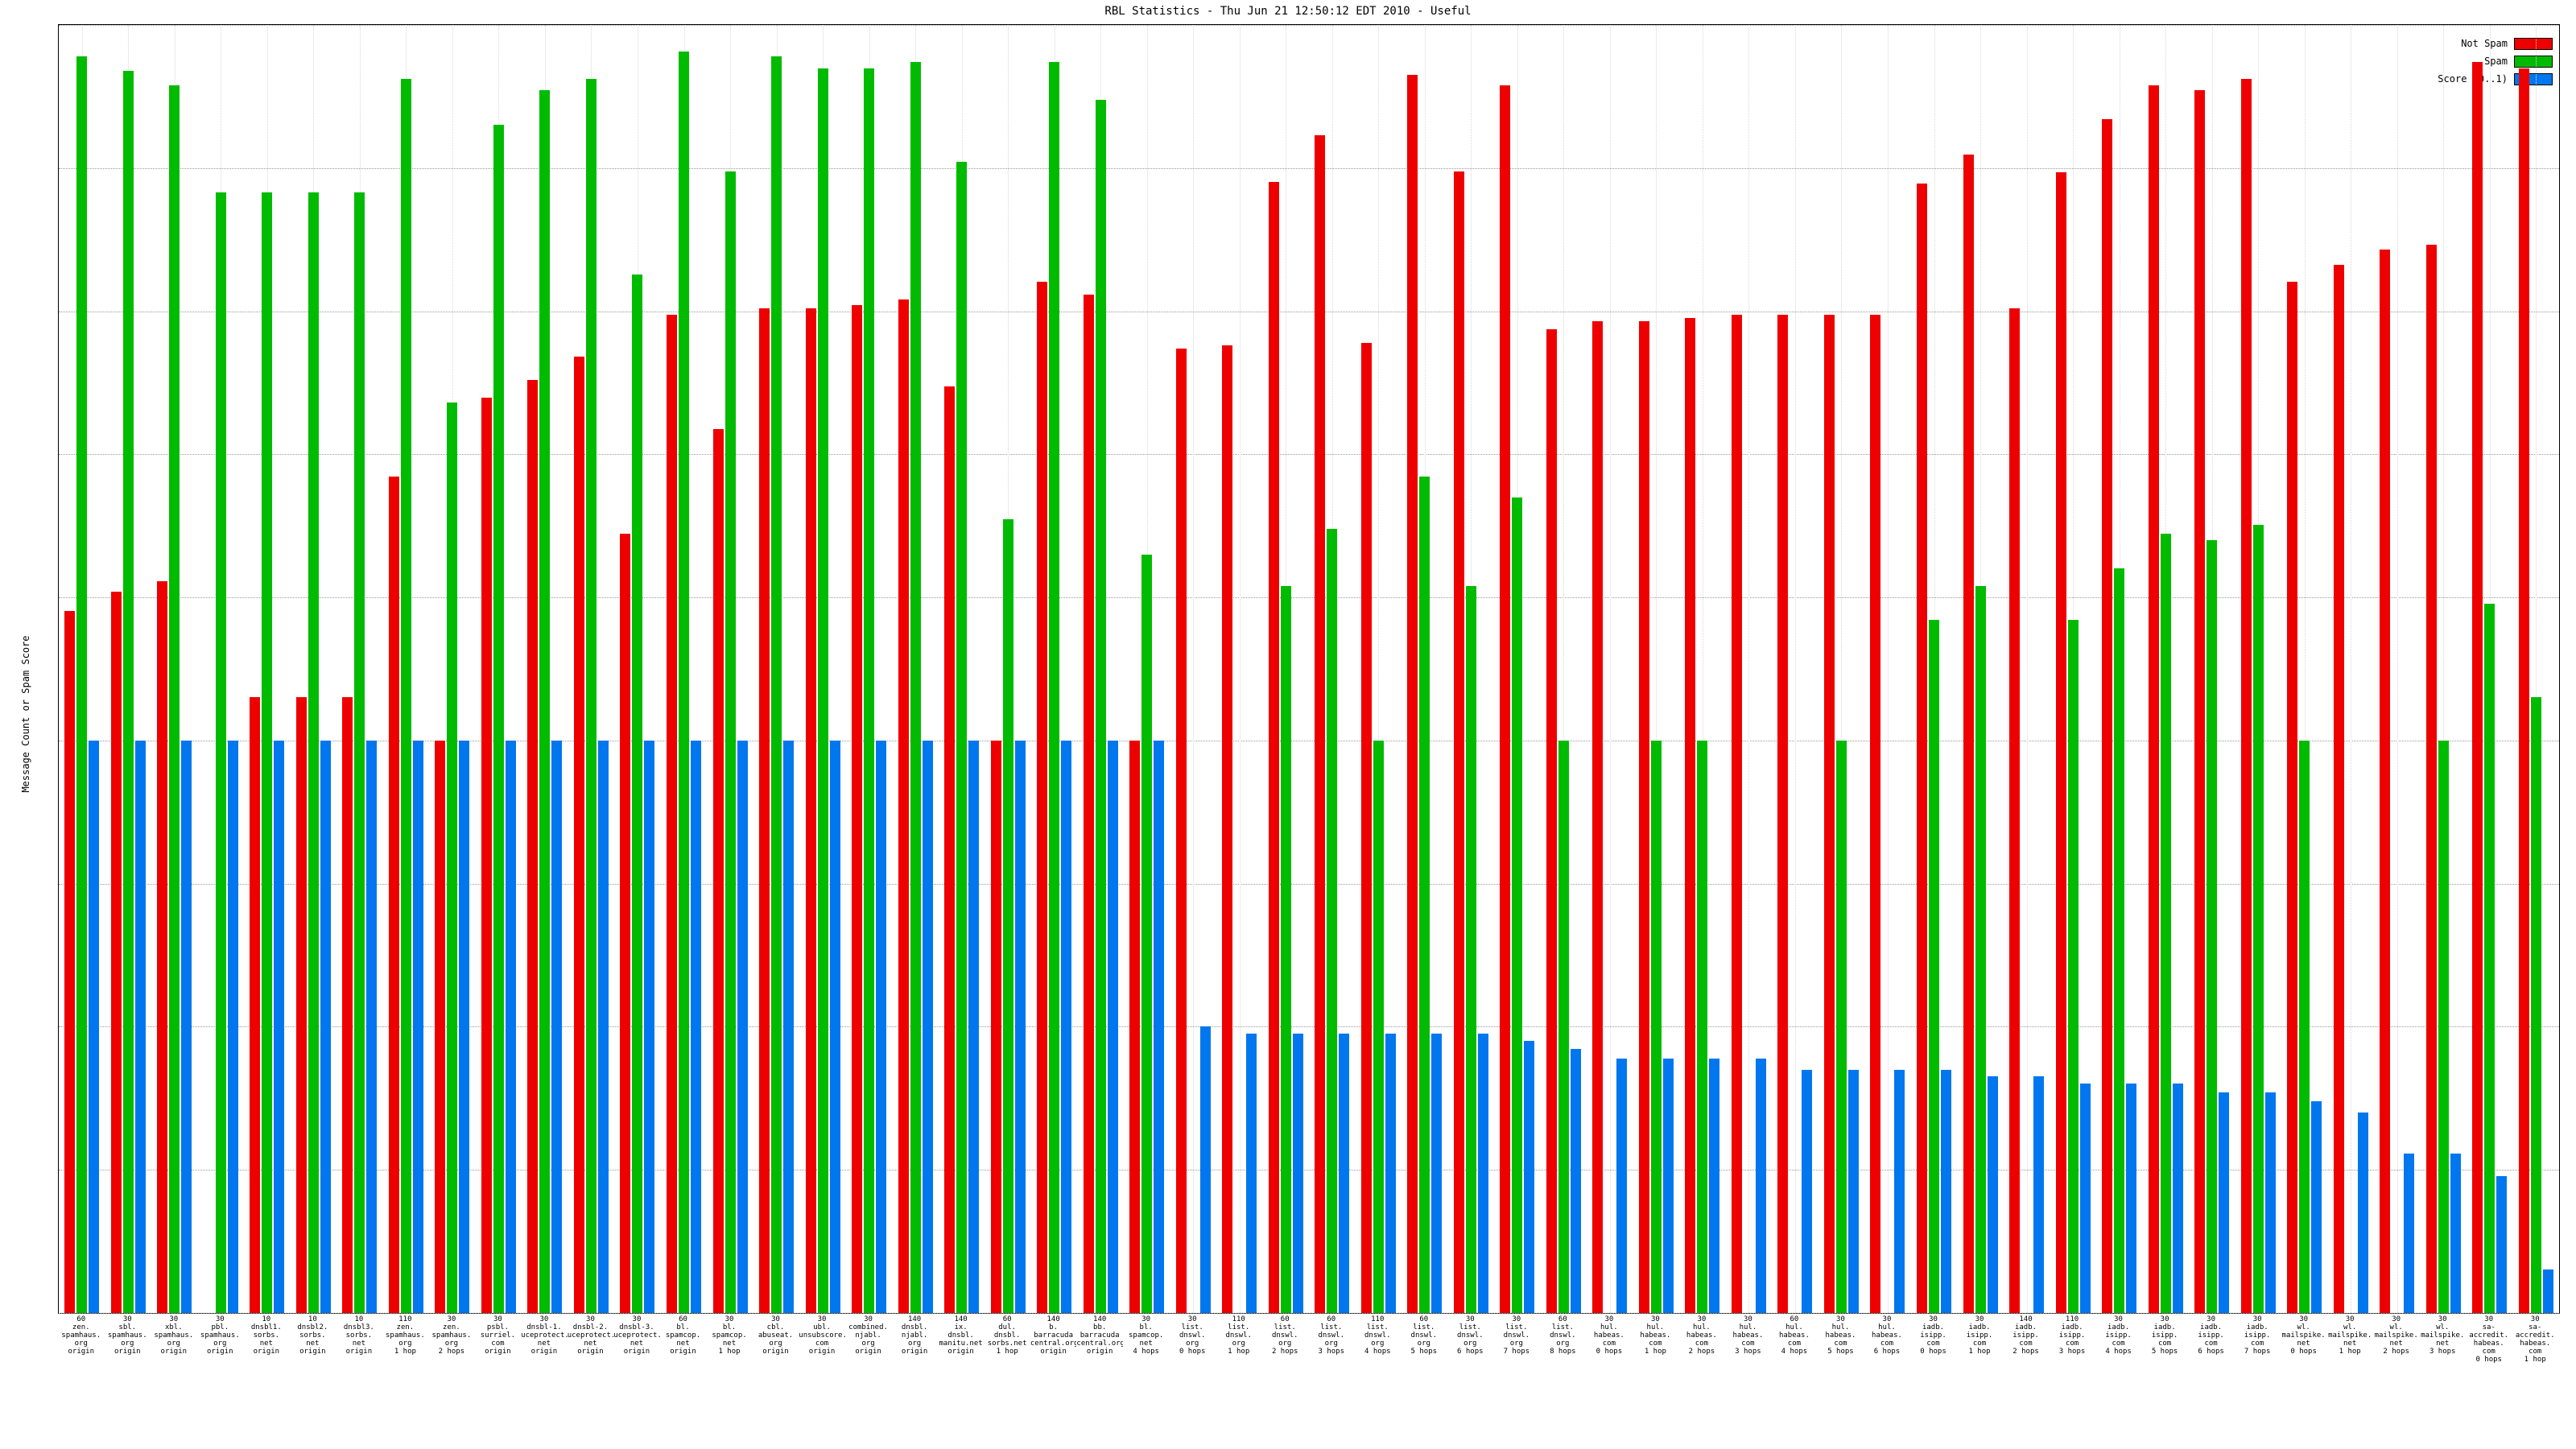 Image resolution: width=2576 pixels, height=1449 pixels. I want to click on x-tick-label-line: dnsbl-1., so click(544, 1327).